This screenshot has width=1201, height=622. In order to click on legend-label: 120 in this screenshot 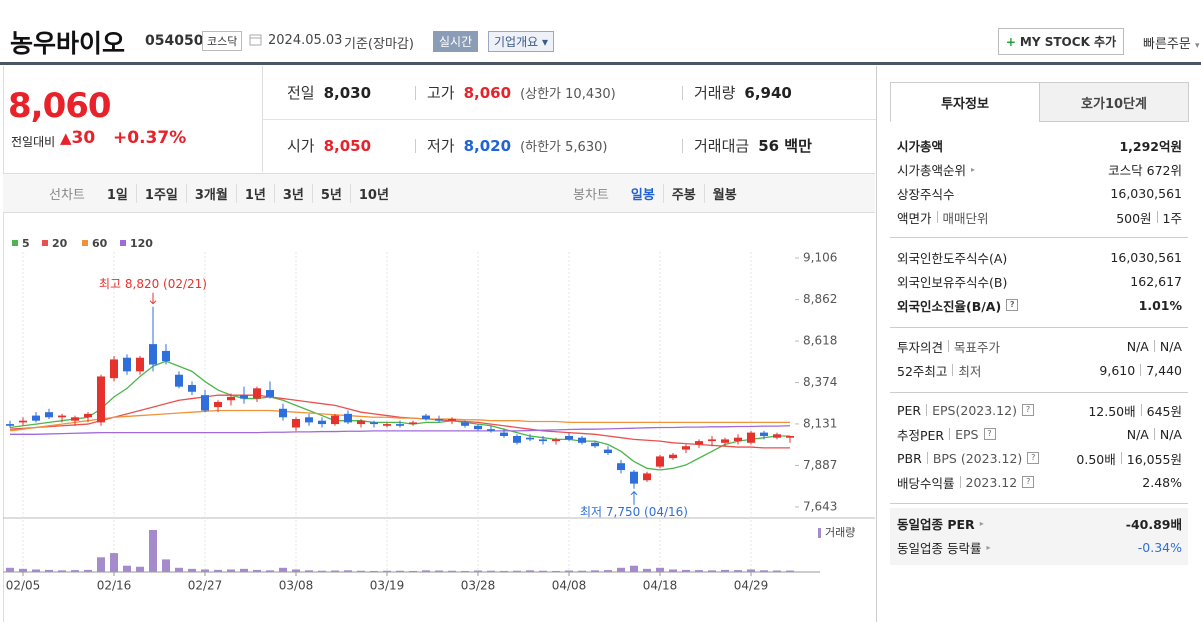, I will do `click(141, 243)`.